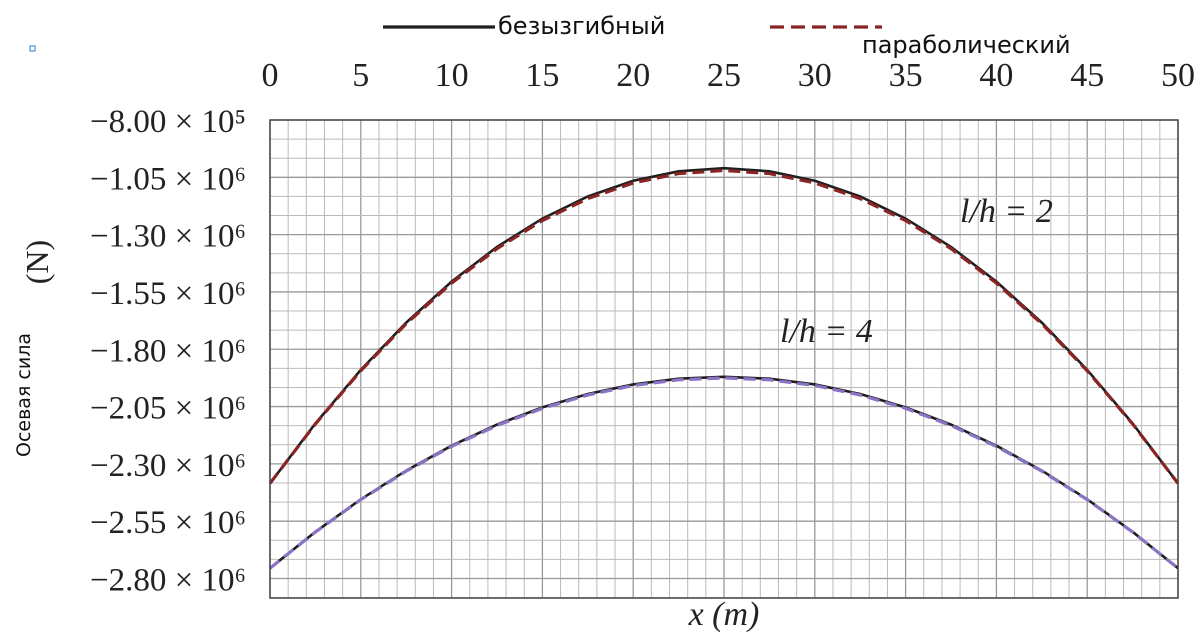  Describe the element at coordinates (168, 122) in the screenshot. I see `y-tick-label: −8.00 × 10⁵` at that location.